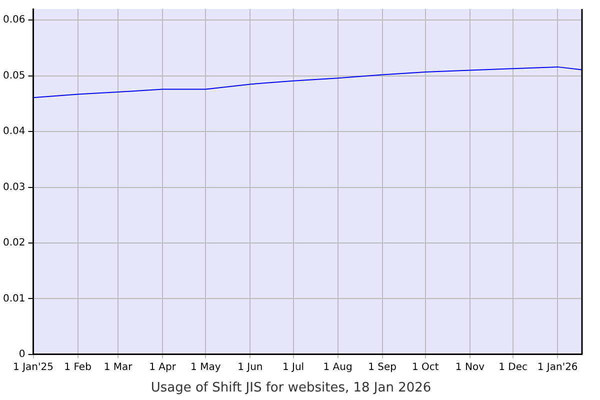  Describe the element at coordinates (33, 367) in the screenshot. I see `x-tick-label: 1 Jan'25` at that location.